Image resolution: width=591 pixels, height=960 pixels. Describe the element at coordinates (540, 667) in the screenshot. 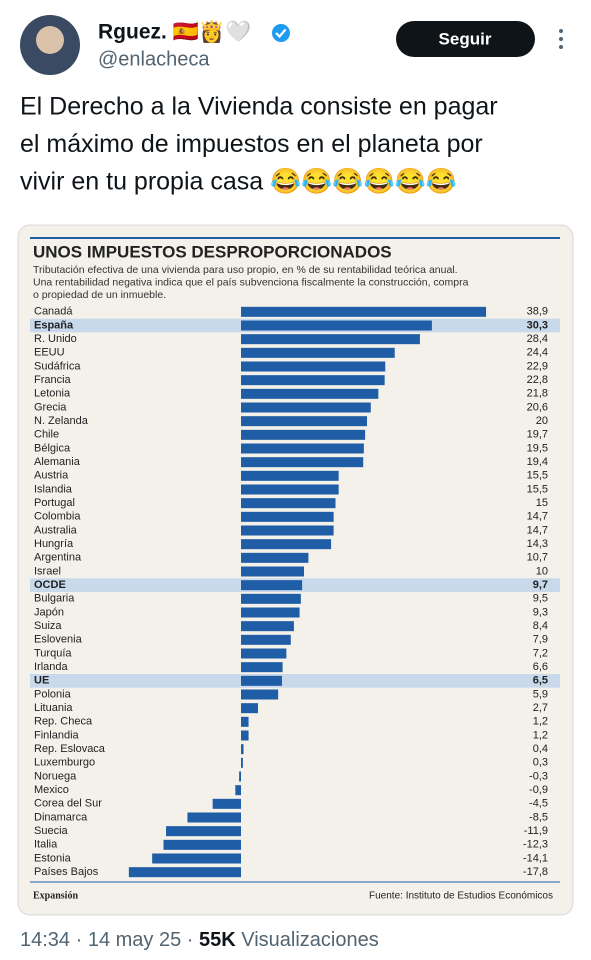

I see `value-label: 6,6` at that location.